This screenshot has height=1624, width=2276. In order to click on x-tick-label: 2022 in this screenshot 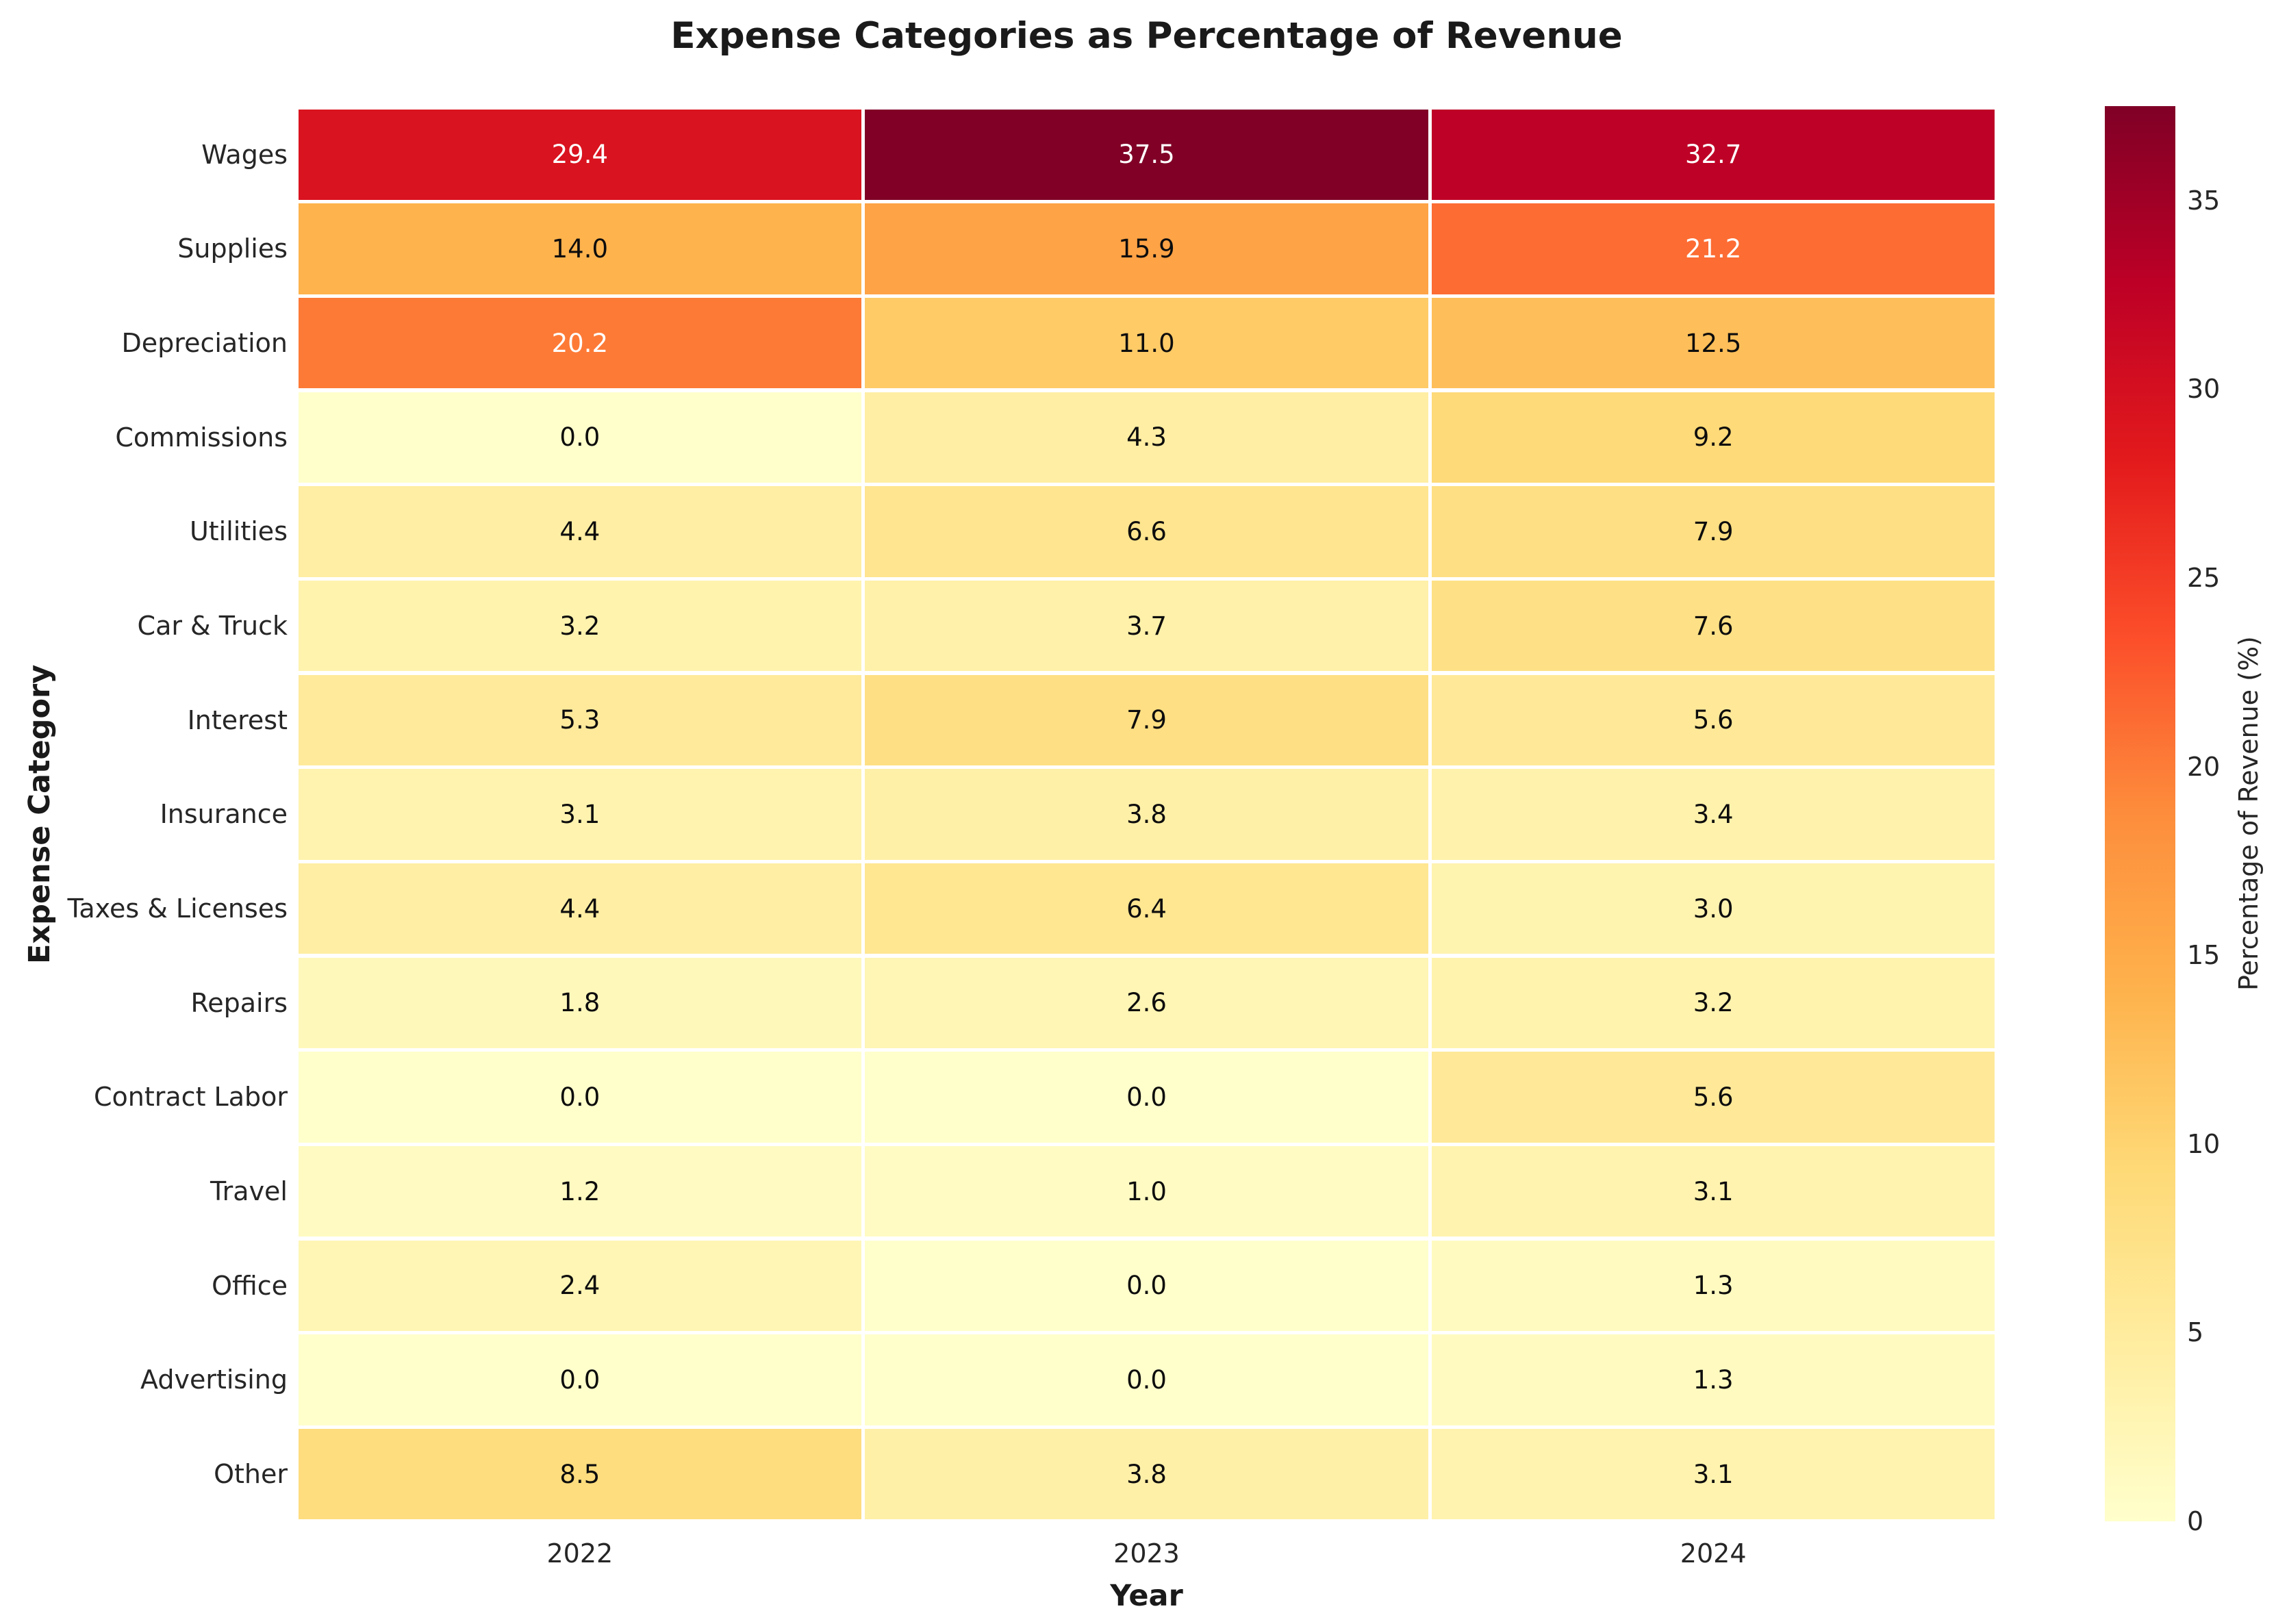, I will do `click(580, 1553)`.